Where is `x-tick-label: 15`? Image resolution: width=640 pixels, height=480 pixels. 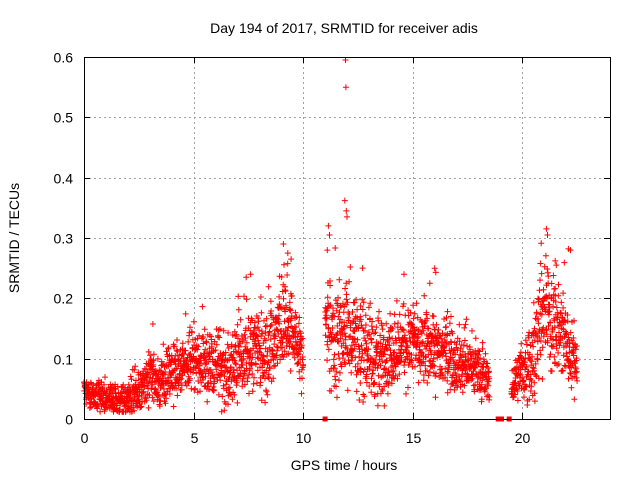
x-tick-label: 15 is located at coordinates (414, 438).